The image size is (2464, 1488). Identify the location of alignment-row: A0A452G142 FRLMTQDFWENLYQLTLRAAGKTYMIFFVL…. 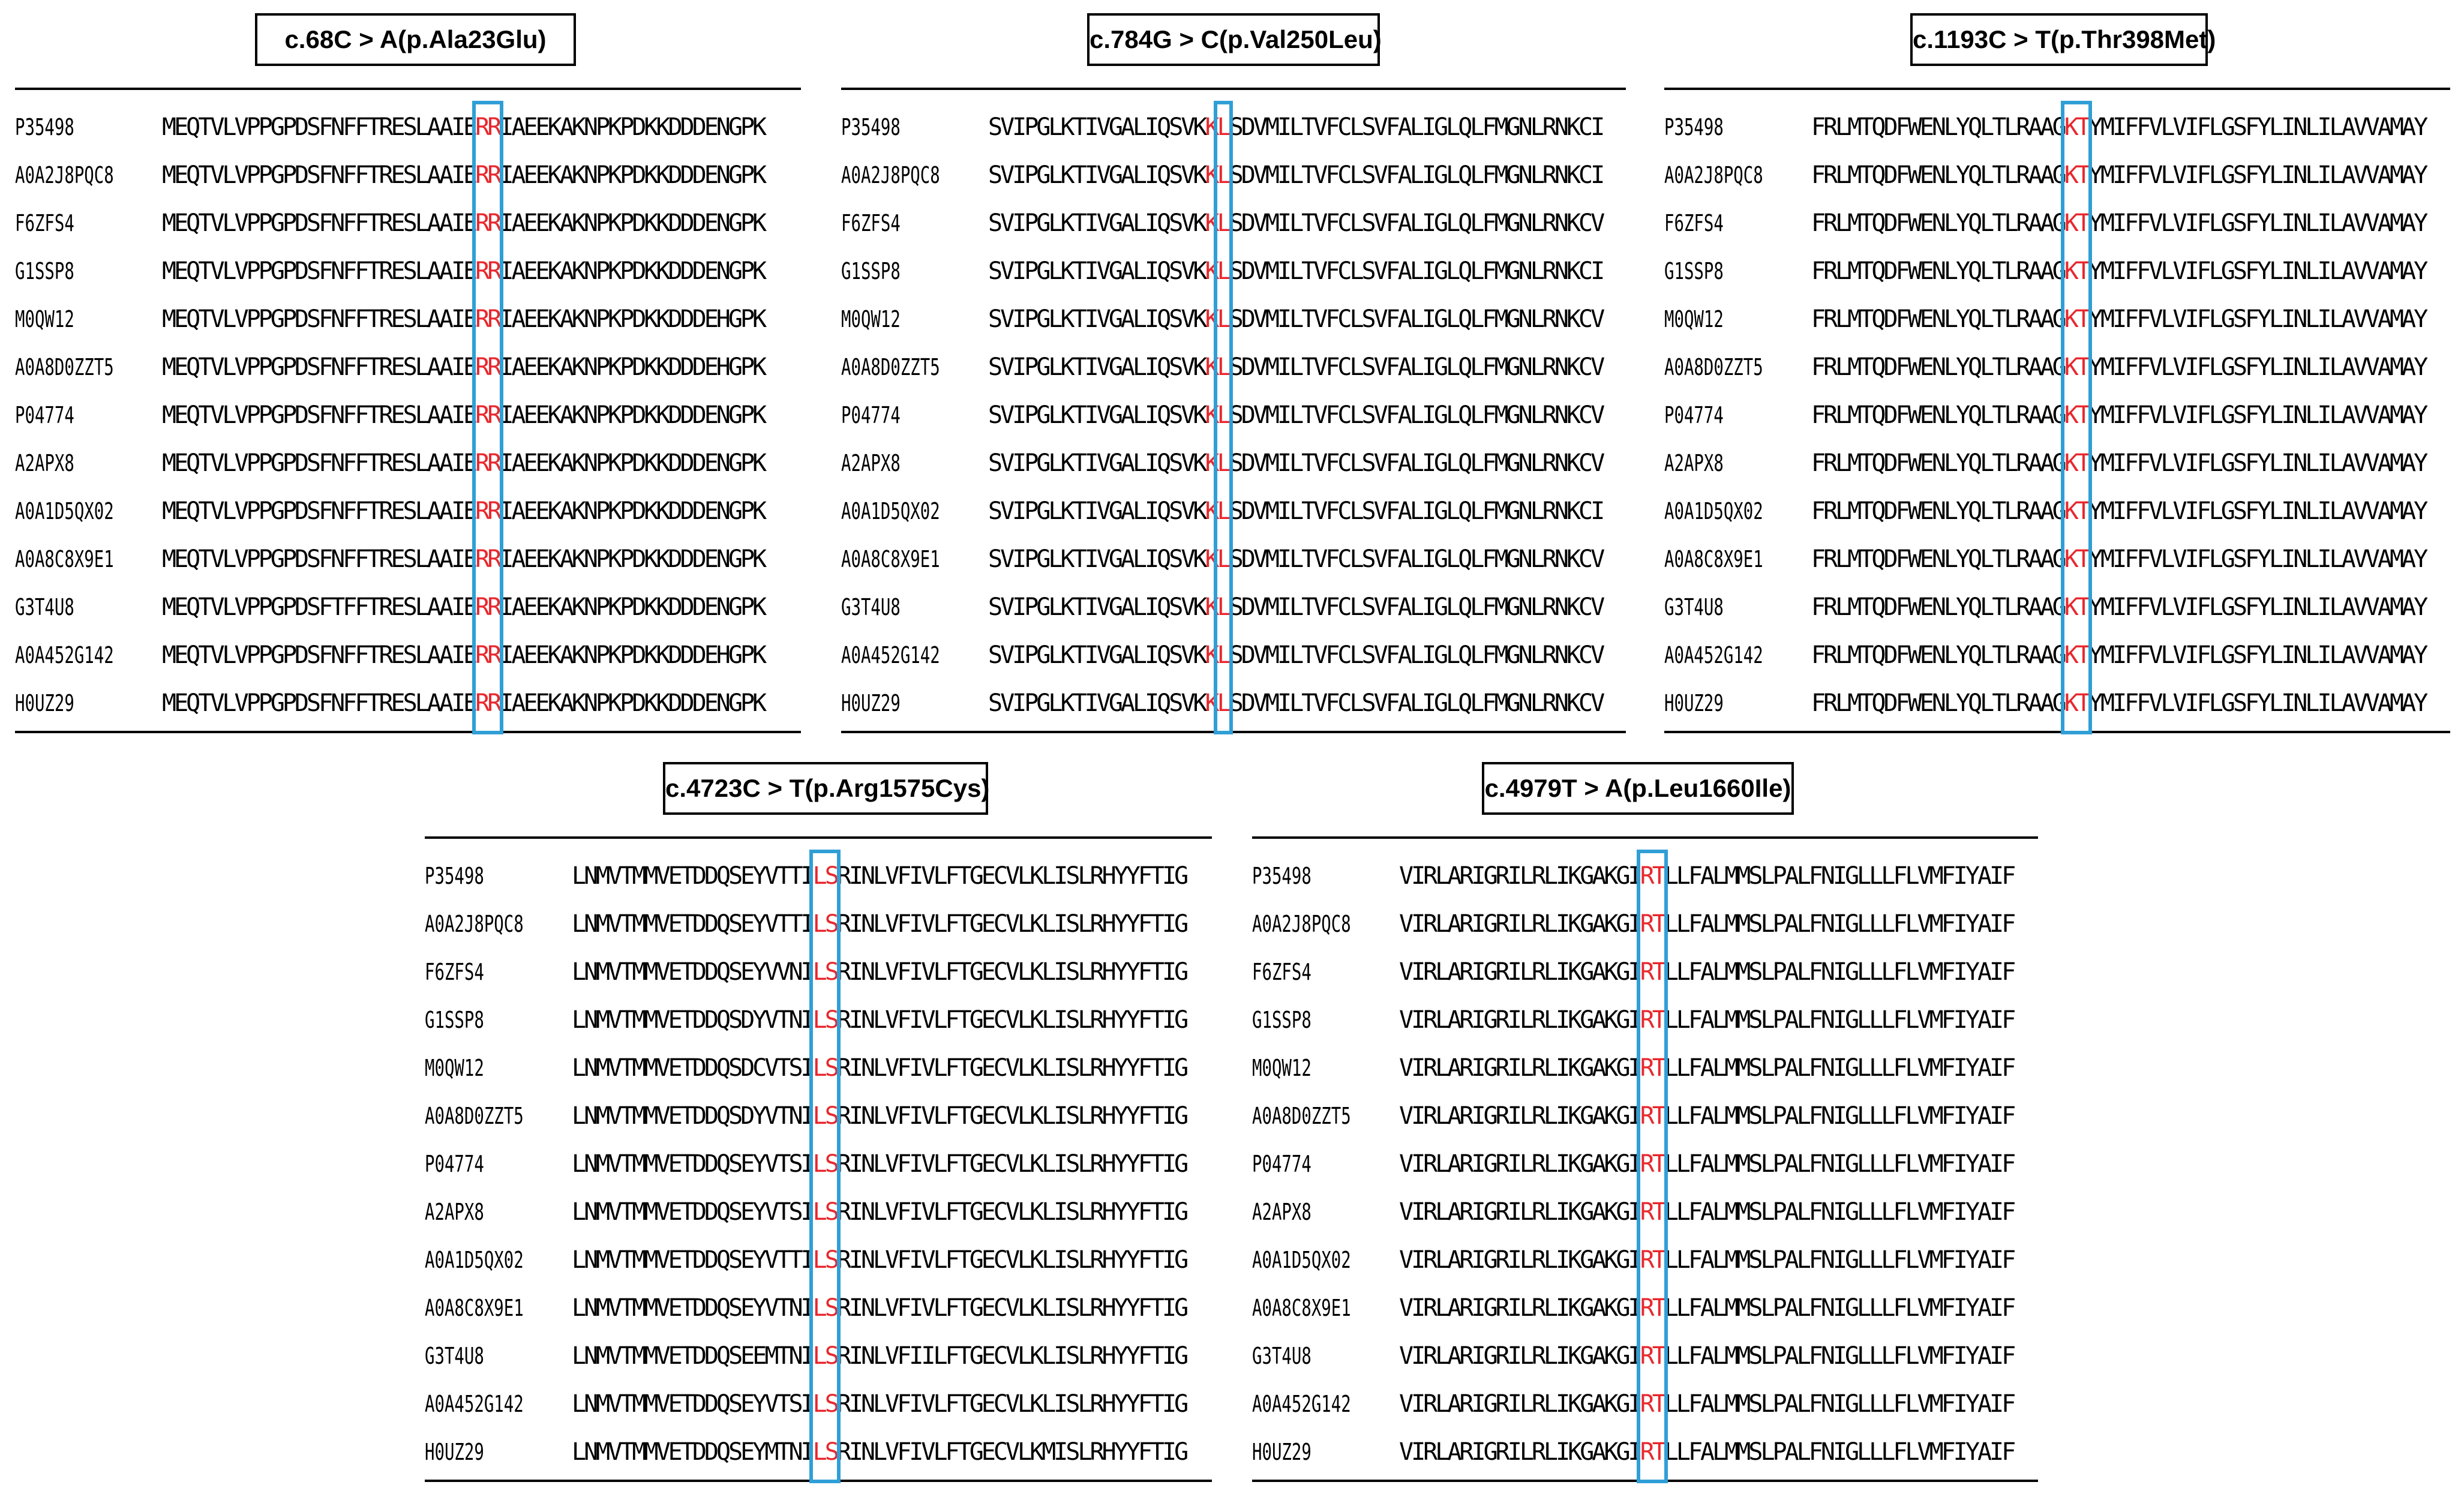
(2057, 655).